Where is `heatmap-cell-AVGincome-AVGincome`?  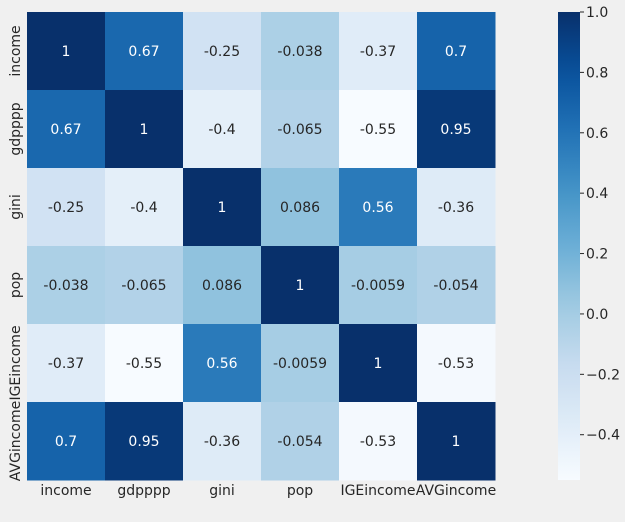 heatmap-cell-AVGincome-AVGincome is located at coordinates (456, 441).